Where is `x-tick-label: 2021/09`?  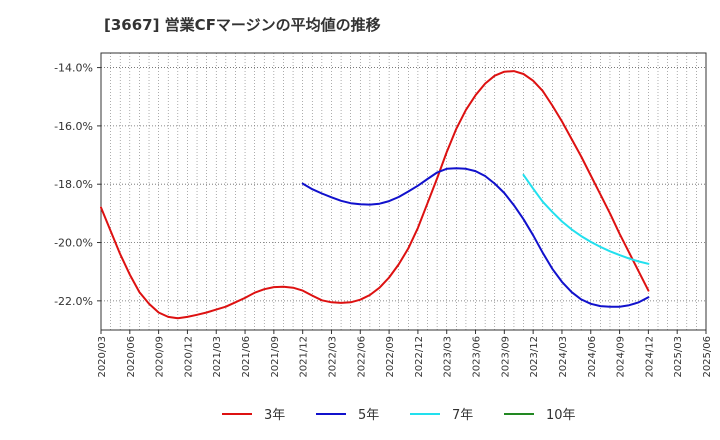
x-tick-label: 2021/09 is located at coordinates (275, 357).